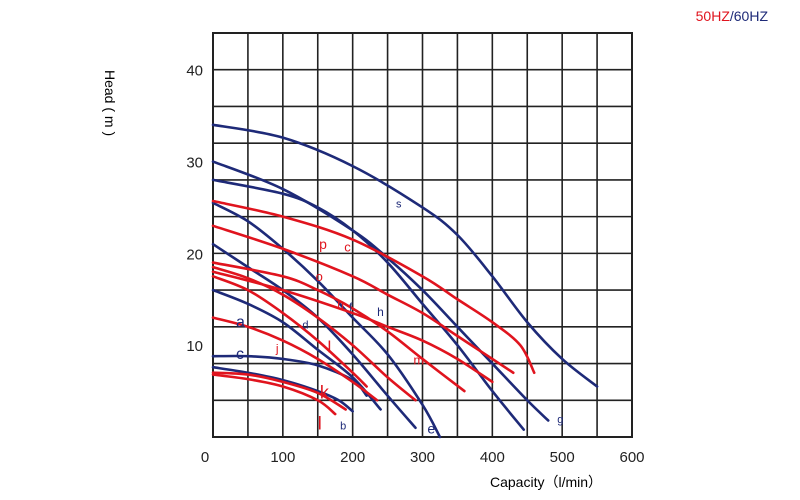 Image resolution: width=800 pixels, height=500 pixels. What do you see at coordinates (422, 457) in the screenshot?
I see `x-tick-label: 300` at bounding box center [422, 457].